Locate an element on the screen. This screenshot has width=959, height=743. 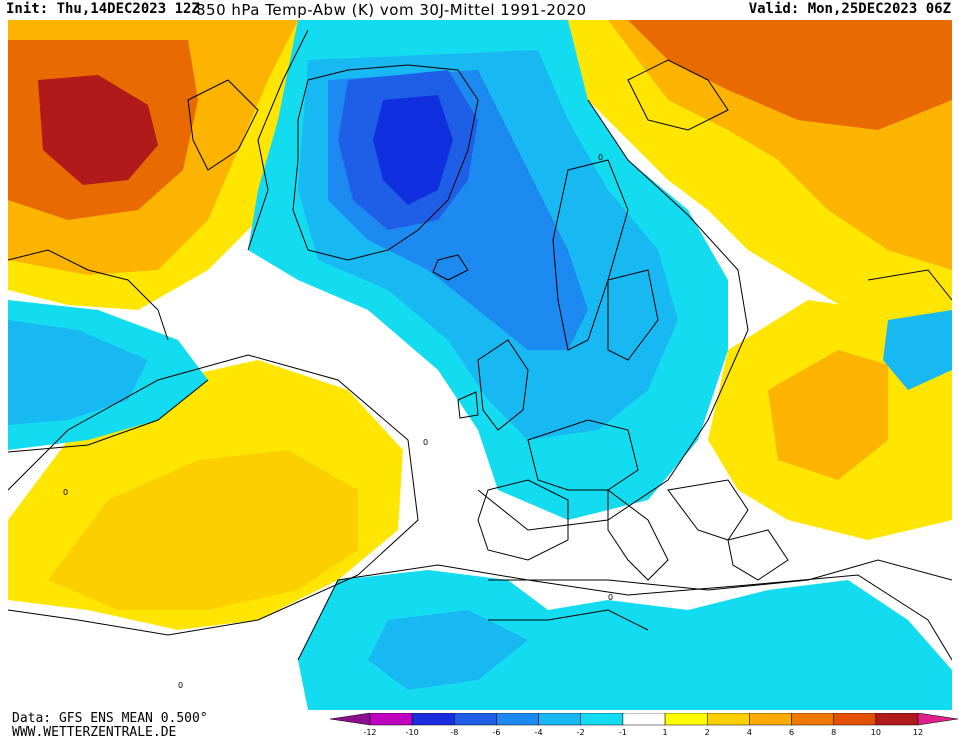
color-legend-svg: -12 -10 -8 -6 -4 -2 -1 1 2 4 6 8 10 12 is located at coordinates (644, 724).